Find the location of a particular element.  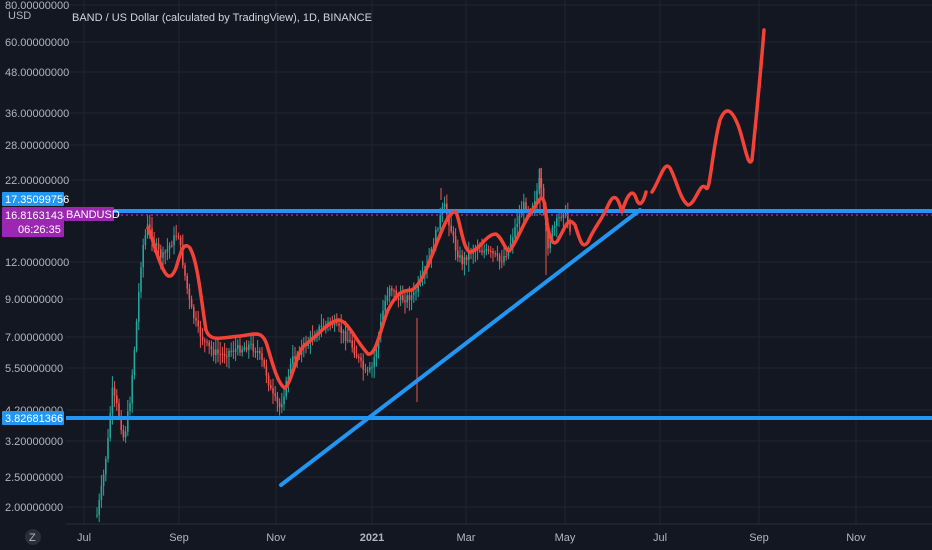

time-tick-label: Jul is located at coordinates (84, 538).